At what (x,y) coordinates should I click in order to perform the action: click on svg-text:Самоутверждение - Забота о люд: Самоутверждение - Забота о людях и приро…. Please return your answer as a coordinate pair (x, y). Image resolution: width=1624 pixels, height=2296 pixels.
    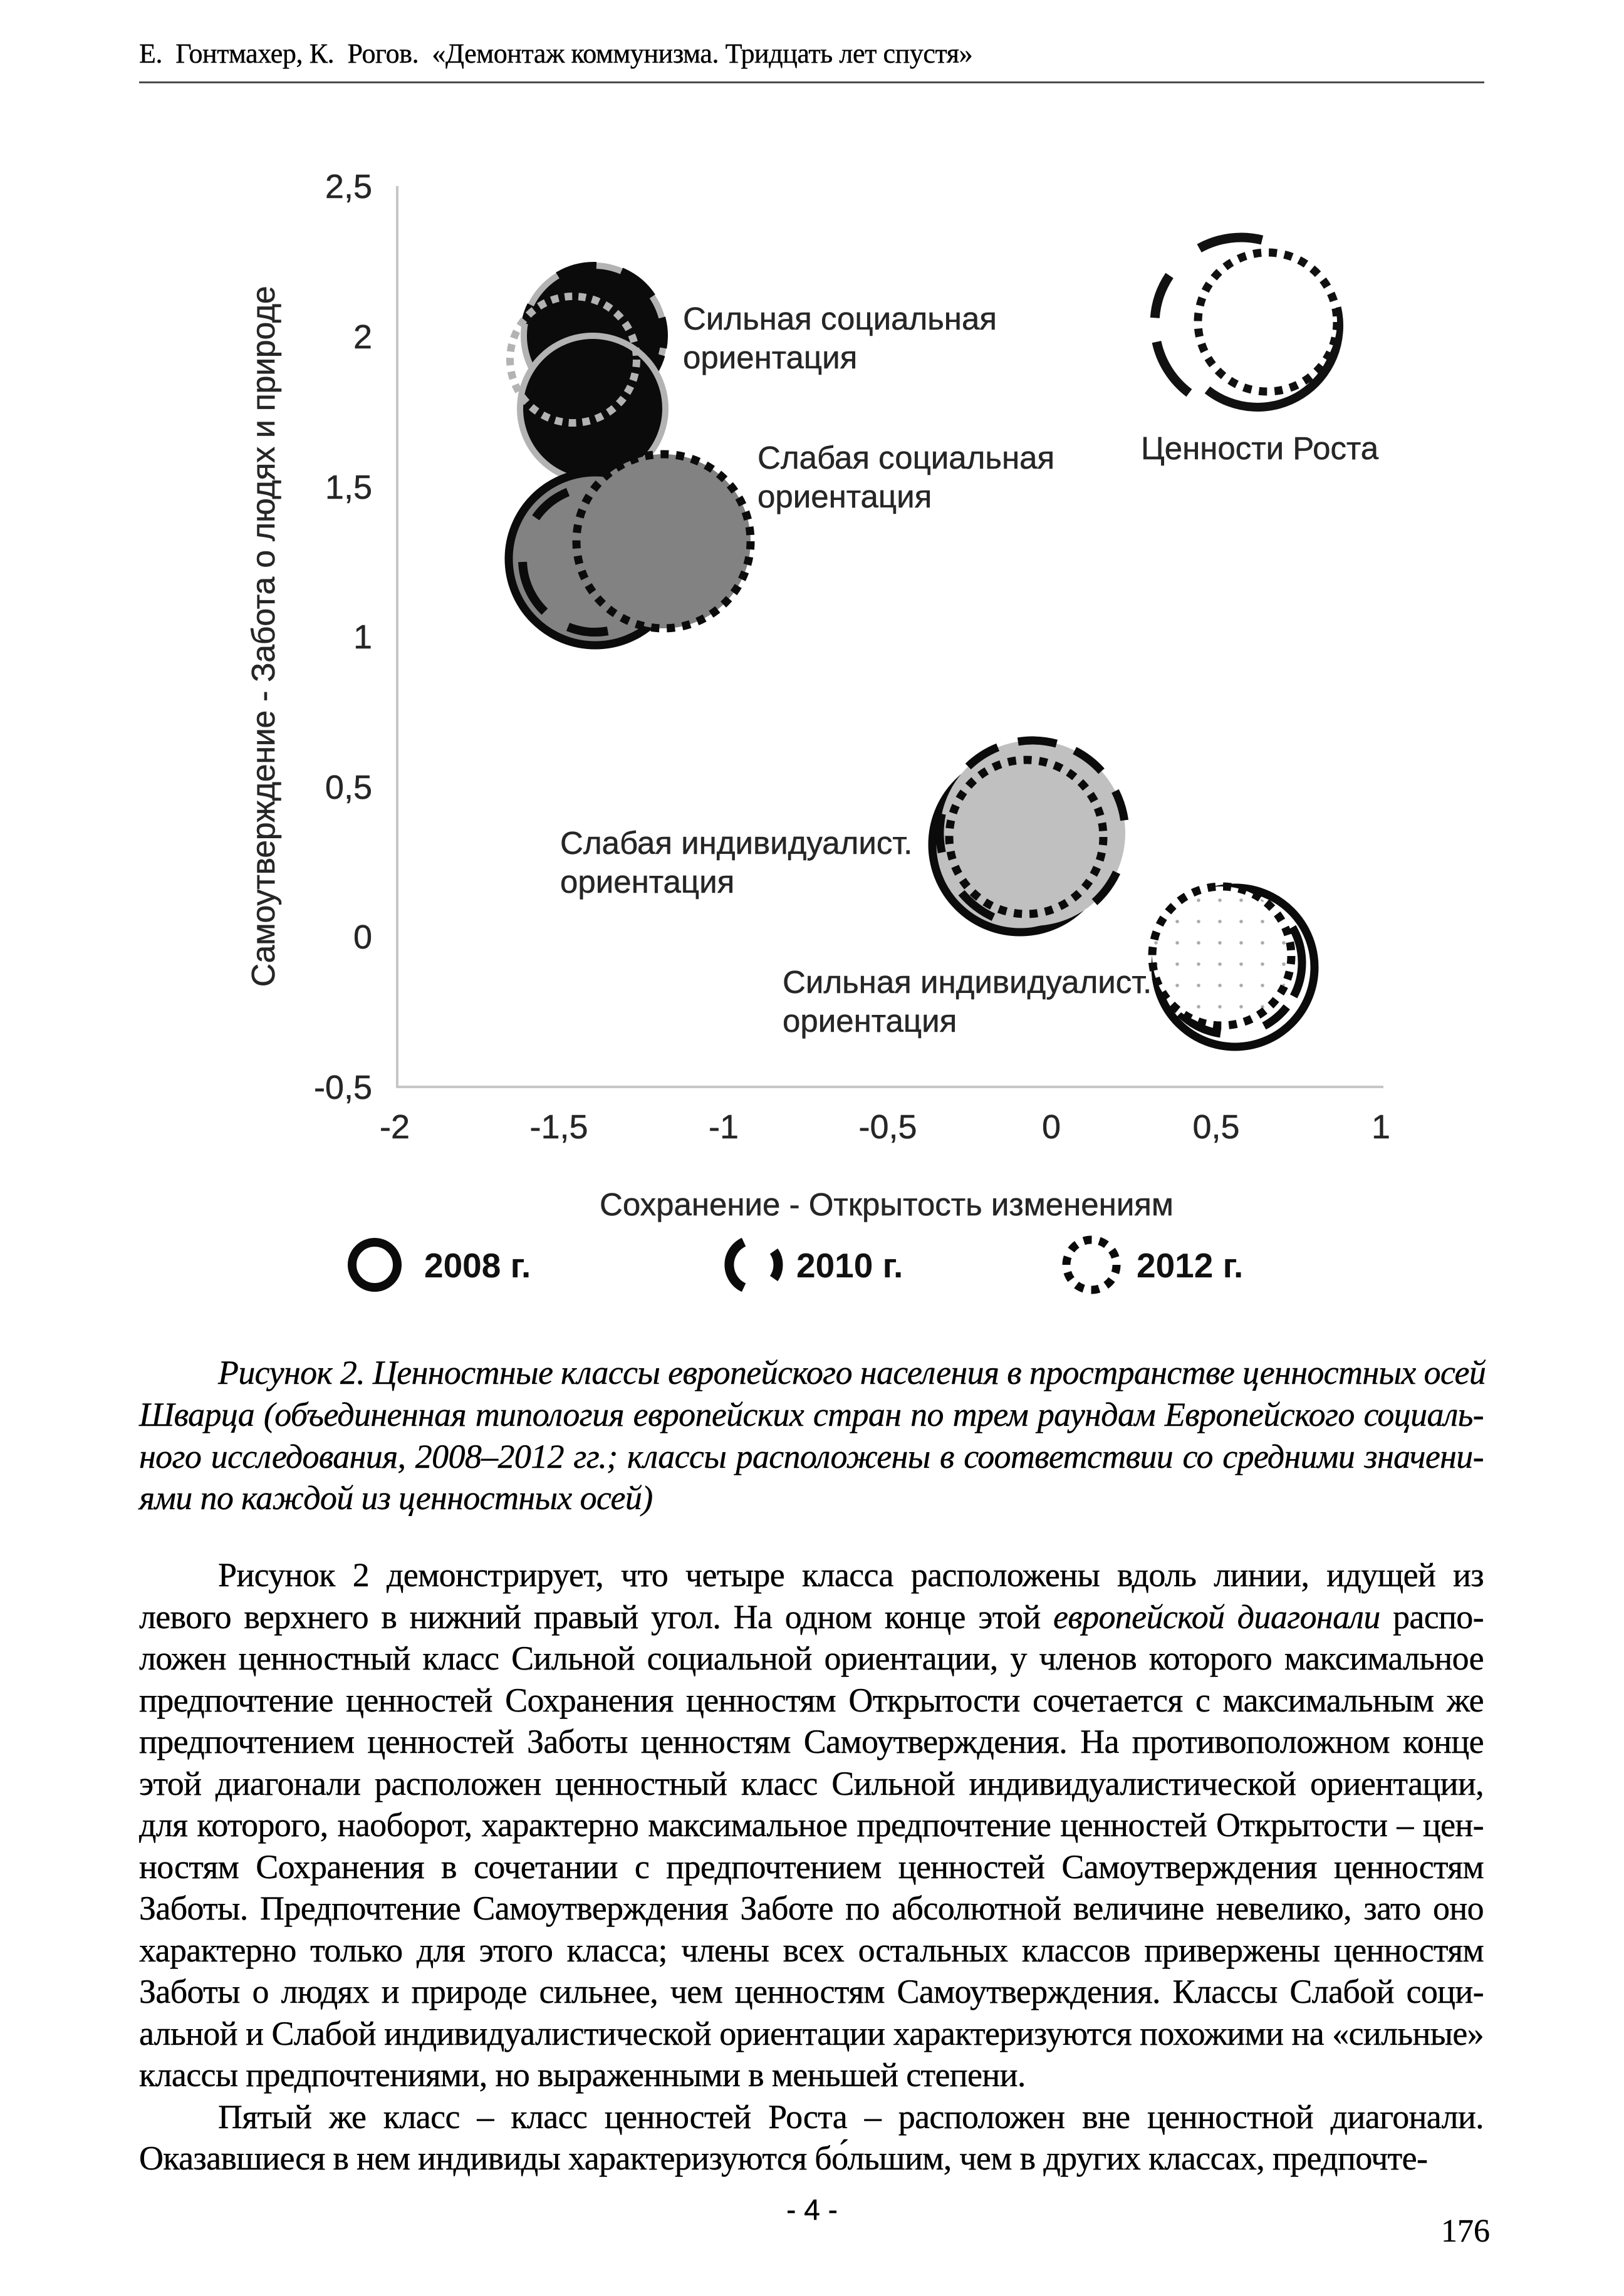
    Looking at the image, I should click on (264, 636).